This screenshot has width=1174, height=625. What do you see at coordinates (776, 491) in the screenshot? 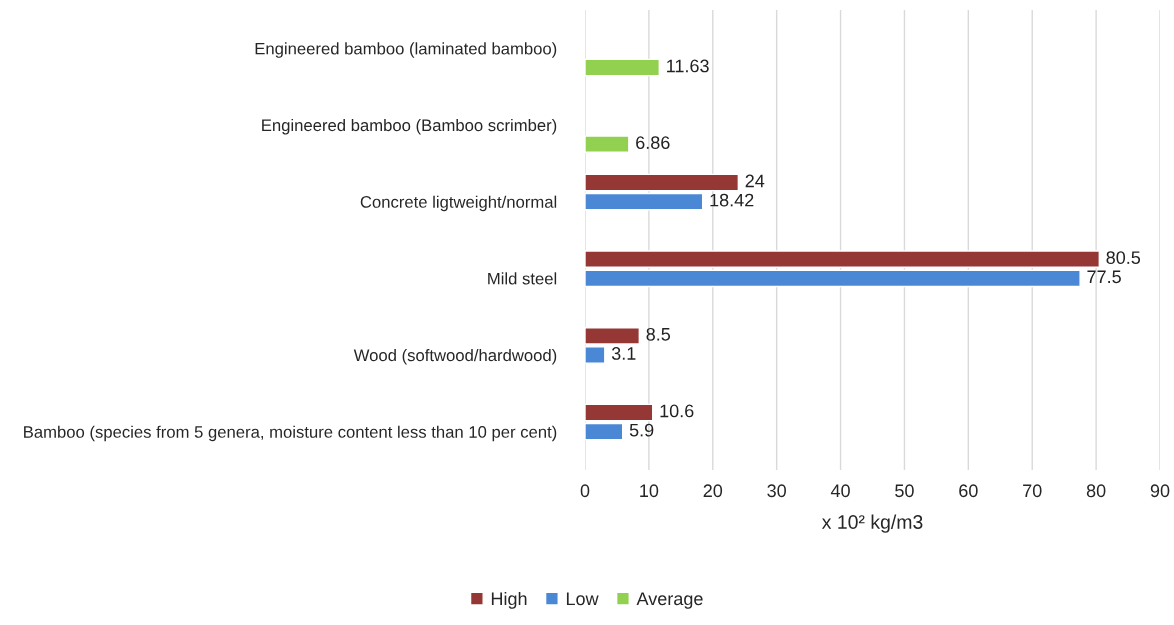
I see `x-tick-label: 30` at bounding box center [776, 491].